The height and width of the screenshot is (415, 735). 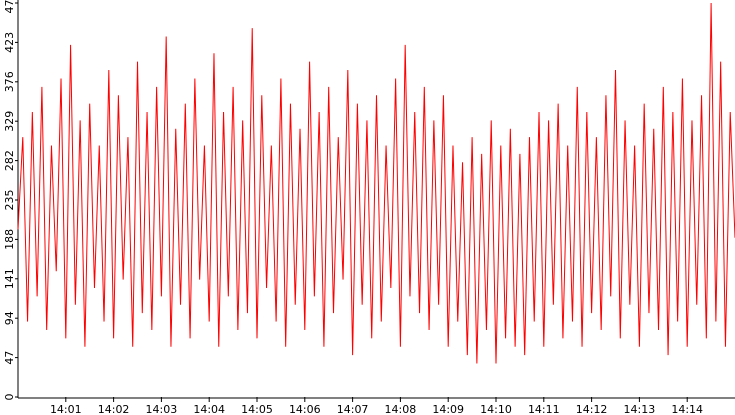 I want to click on y-tick-label: 376, so click(x=9, y=81).